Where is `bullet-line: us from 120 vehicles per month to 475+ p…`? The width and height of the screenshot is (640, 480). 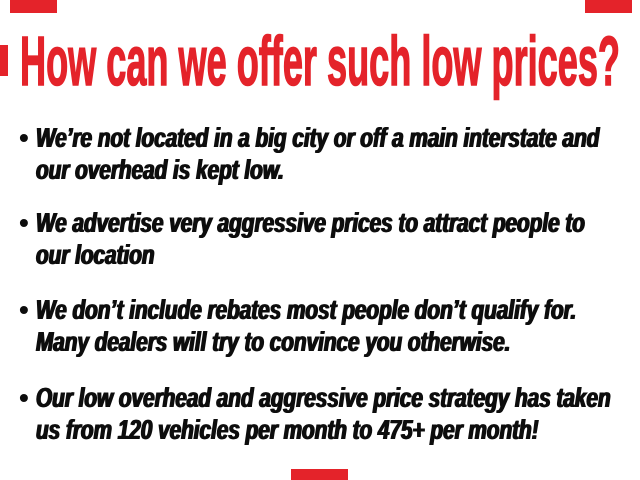 bullet-line: us from 120 vehicles per month to 475+ p… is located at coordinates (287, 429).